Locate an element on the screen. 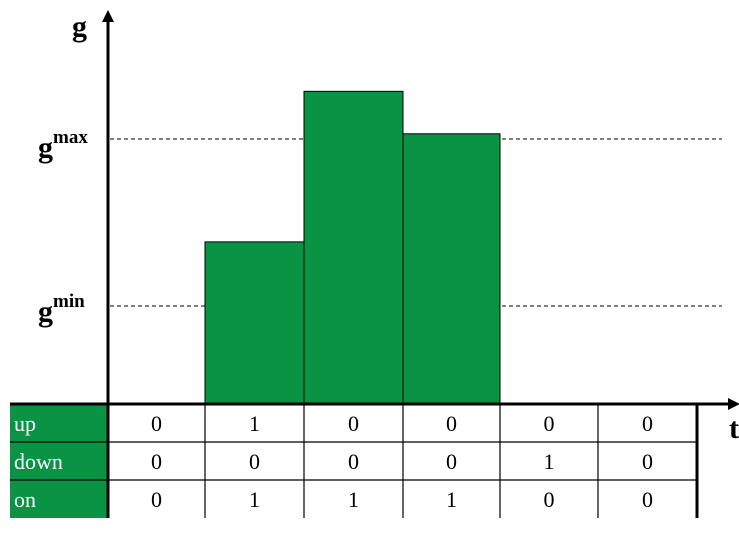 This screenshot has height=536, width=739. y-axis-arrowhead is located at coordinates (108, 16).